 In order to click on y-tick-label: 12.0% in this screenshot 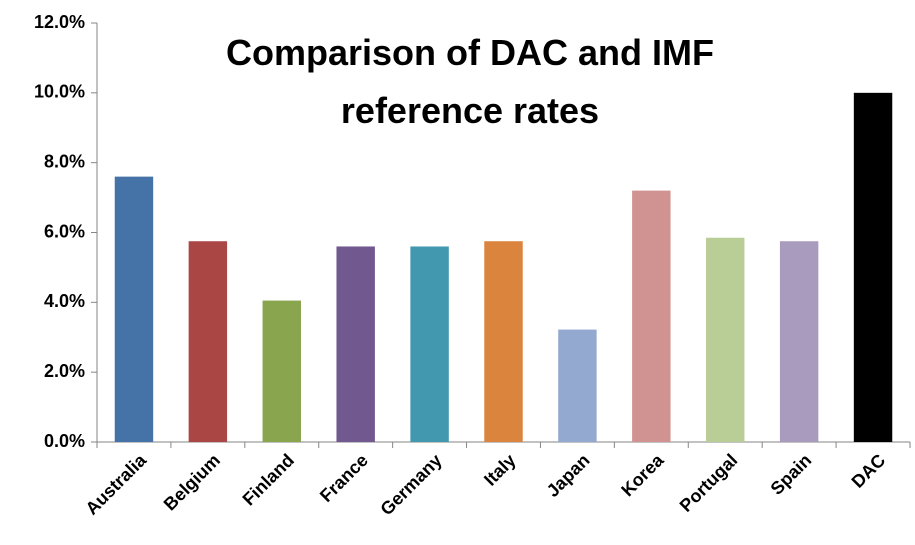, I will do `click(59, 22)`.